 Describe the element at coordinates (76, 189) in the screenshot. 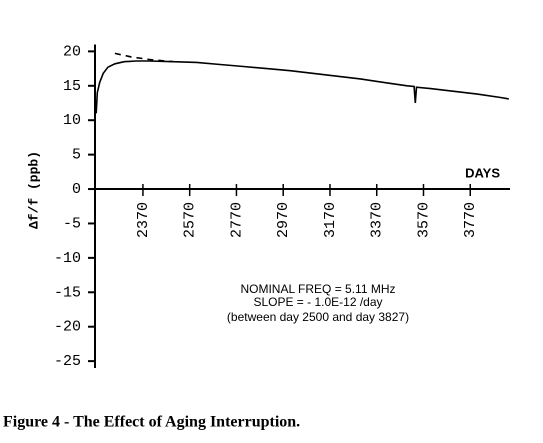

I see `y-tick-label: 0` at that location.